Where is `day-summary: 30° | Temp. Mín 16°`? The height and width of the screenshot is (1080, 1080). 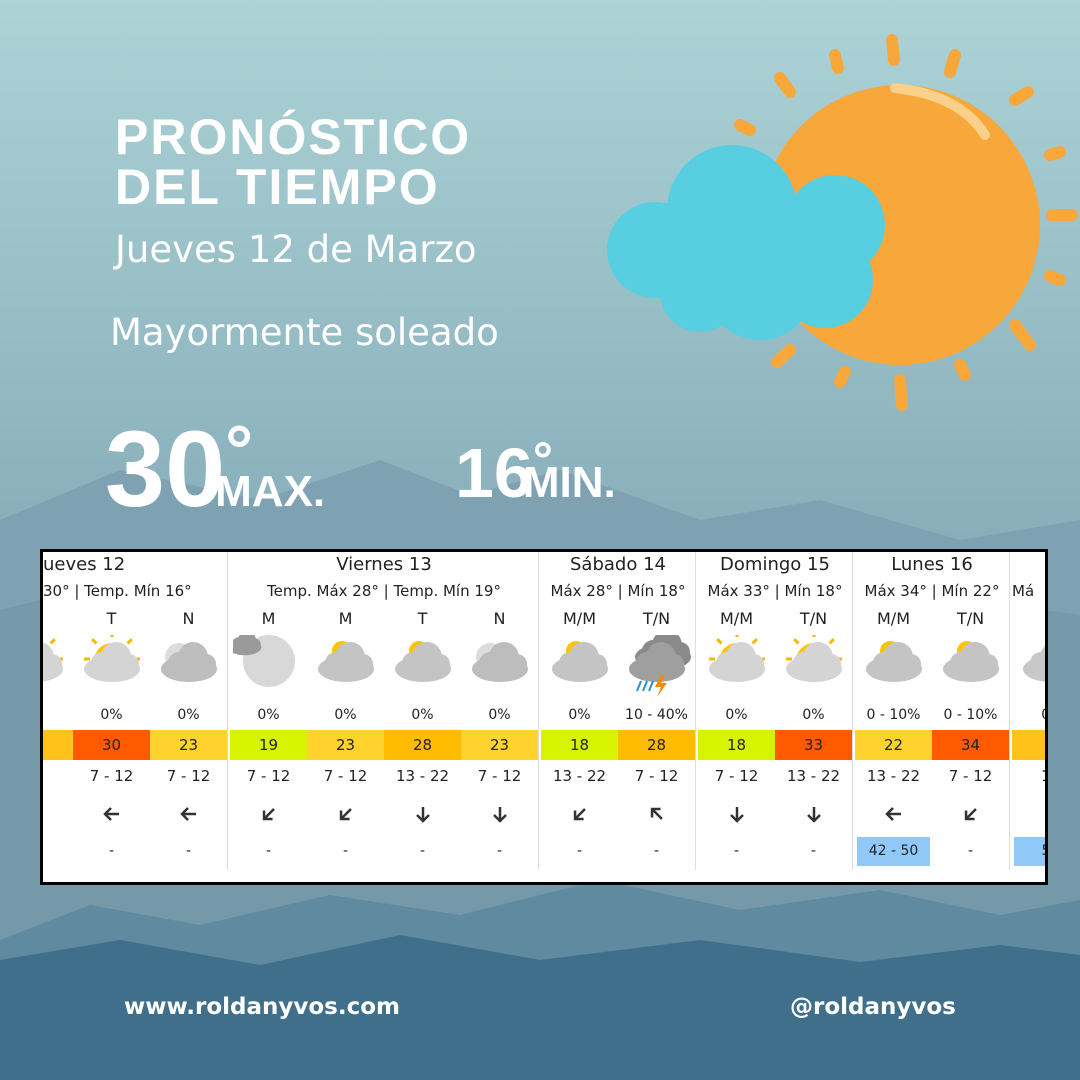
day-summary: 30° | Temp. Mín 16° is located at coordinates (117, 591).